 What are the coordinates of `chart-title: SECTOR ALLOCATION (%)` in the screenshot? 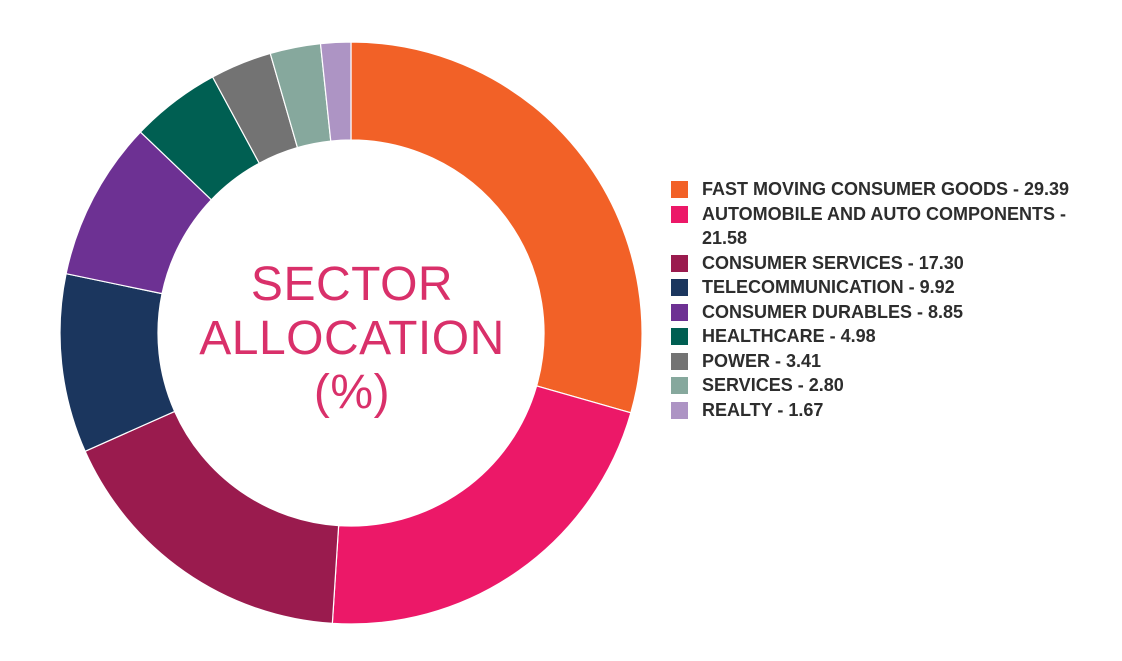 It's located at (352, 338).